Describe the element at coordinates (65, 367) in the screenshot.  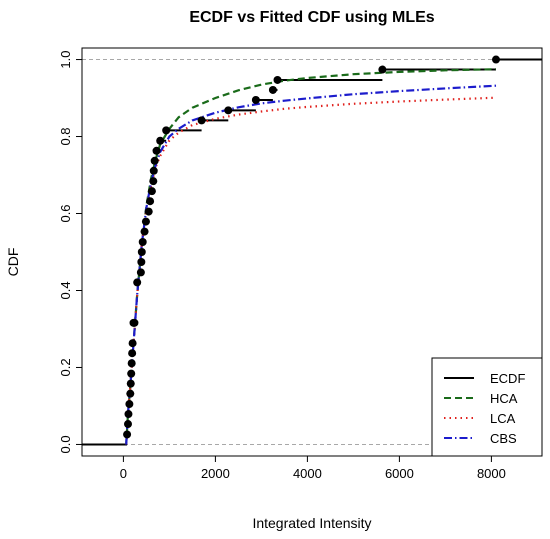
I see `y-tick-label-1: 0.2` at that location.